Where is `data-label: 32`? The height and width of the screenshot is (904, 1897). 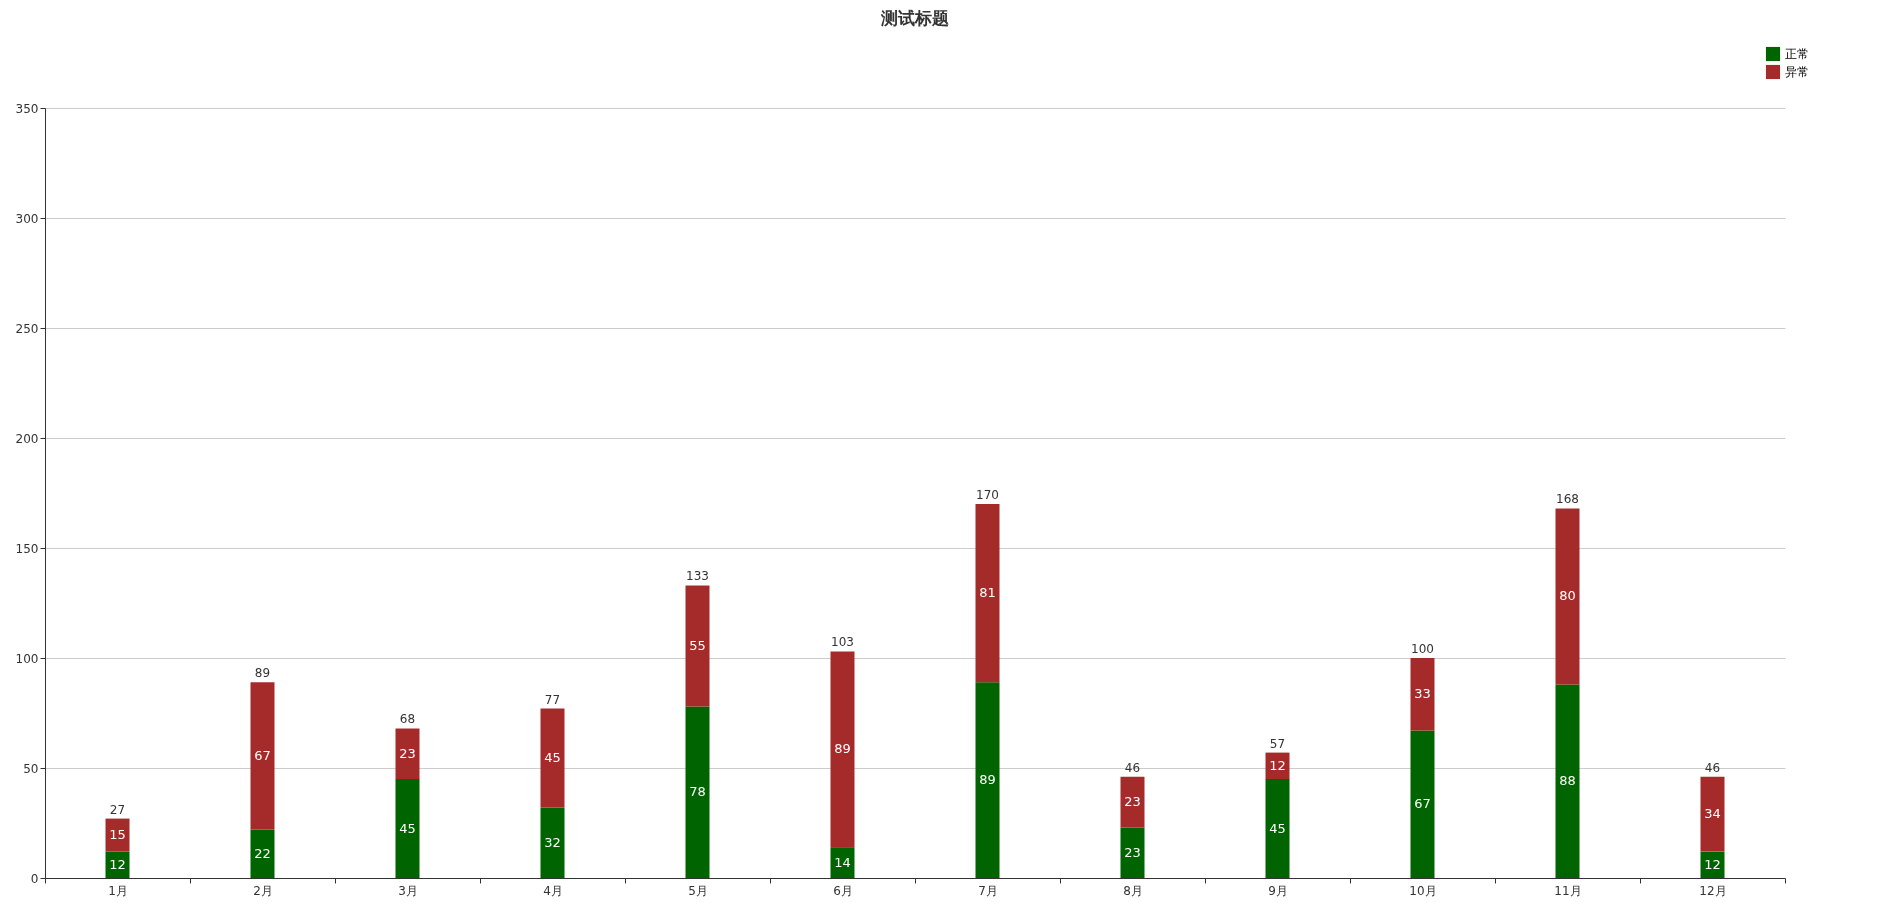
data-label: 32 is located at coordinates (552, 842).